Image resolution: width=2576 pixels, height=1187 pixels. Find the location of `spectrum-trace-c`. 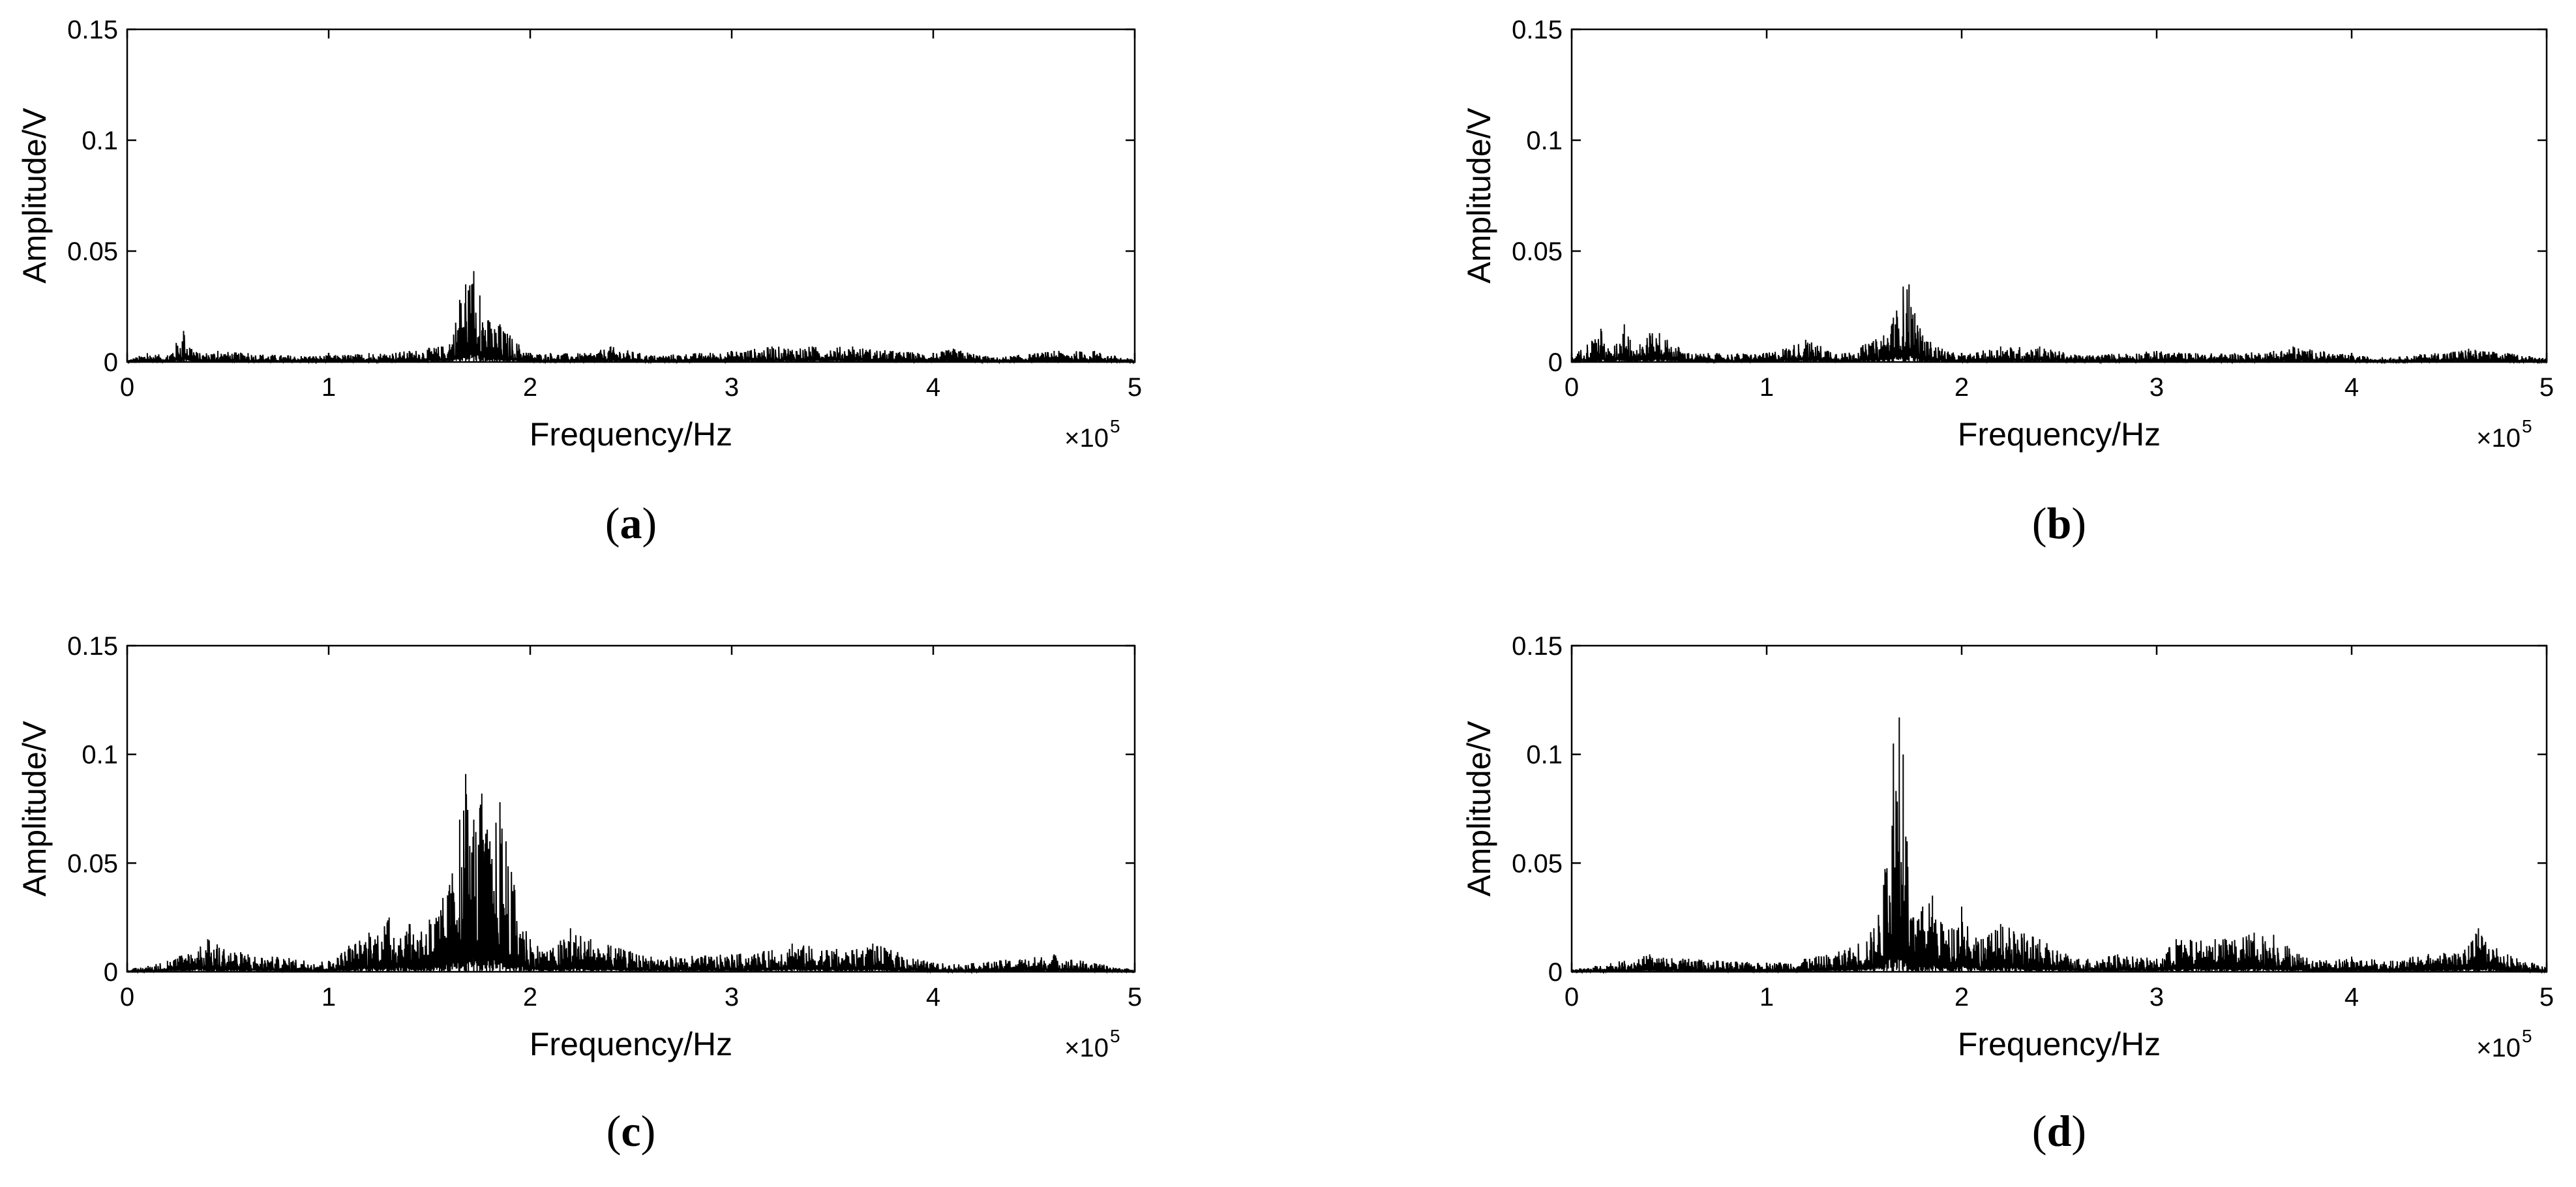

spectrum-trace-c is located at coordinates (631, 874).